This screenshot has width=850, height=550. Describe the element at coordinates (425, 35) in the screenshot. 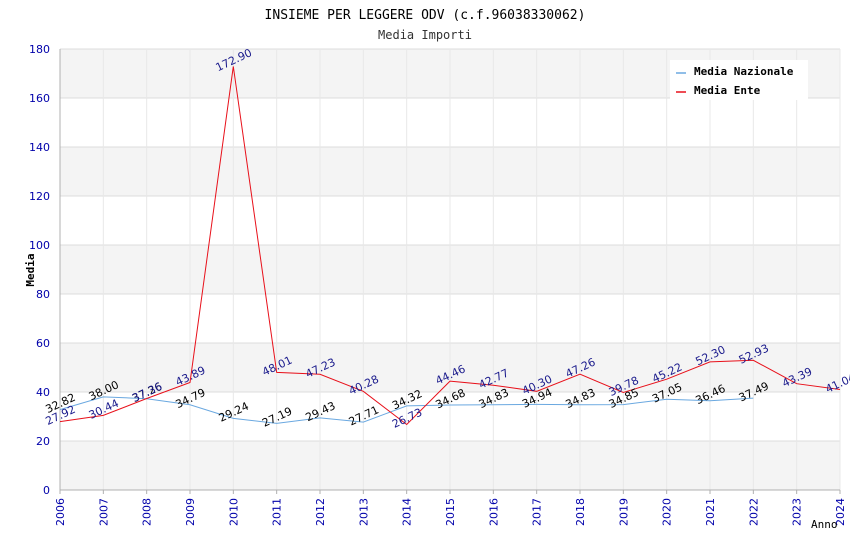

I see `chart-subtitle: Media Importi` at that location.